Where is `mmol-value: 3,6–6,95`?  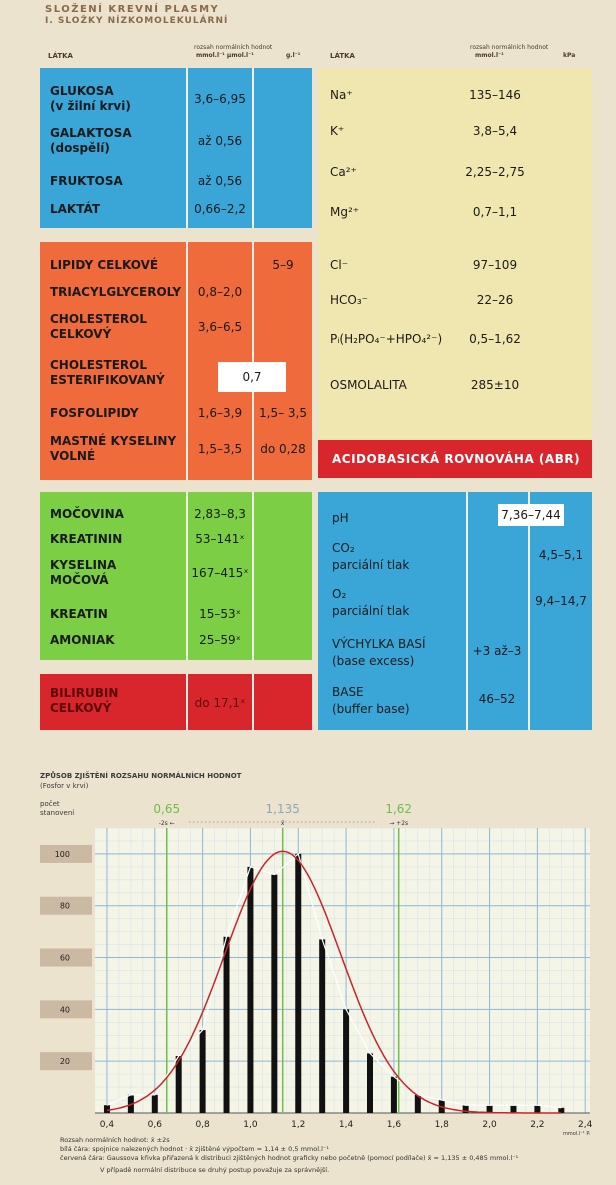
mmol-value: 3,6–6,95 is located at coordinates (220, 99).